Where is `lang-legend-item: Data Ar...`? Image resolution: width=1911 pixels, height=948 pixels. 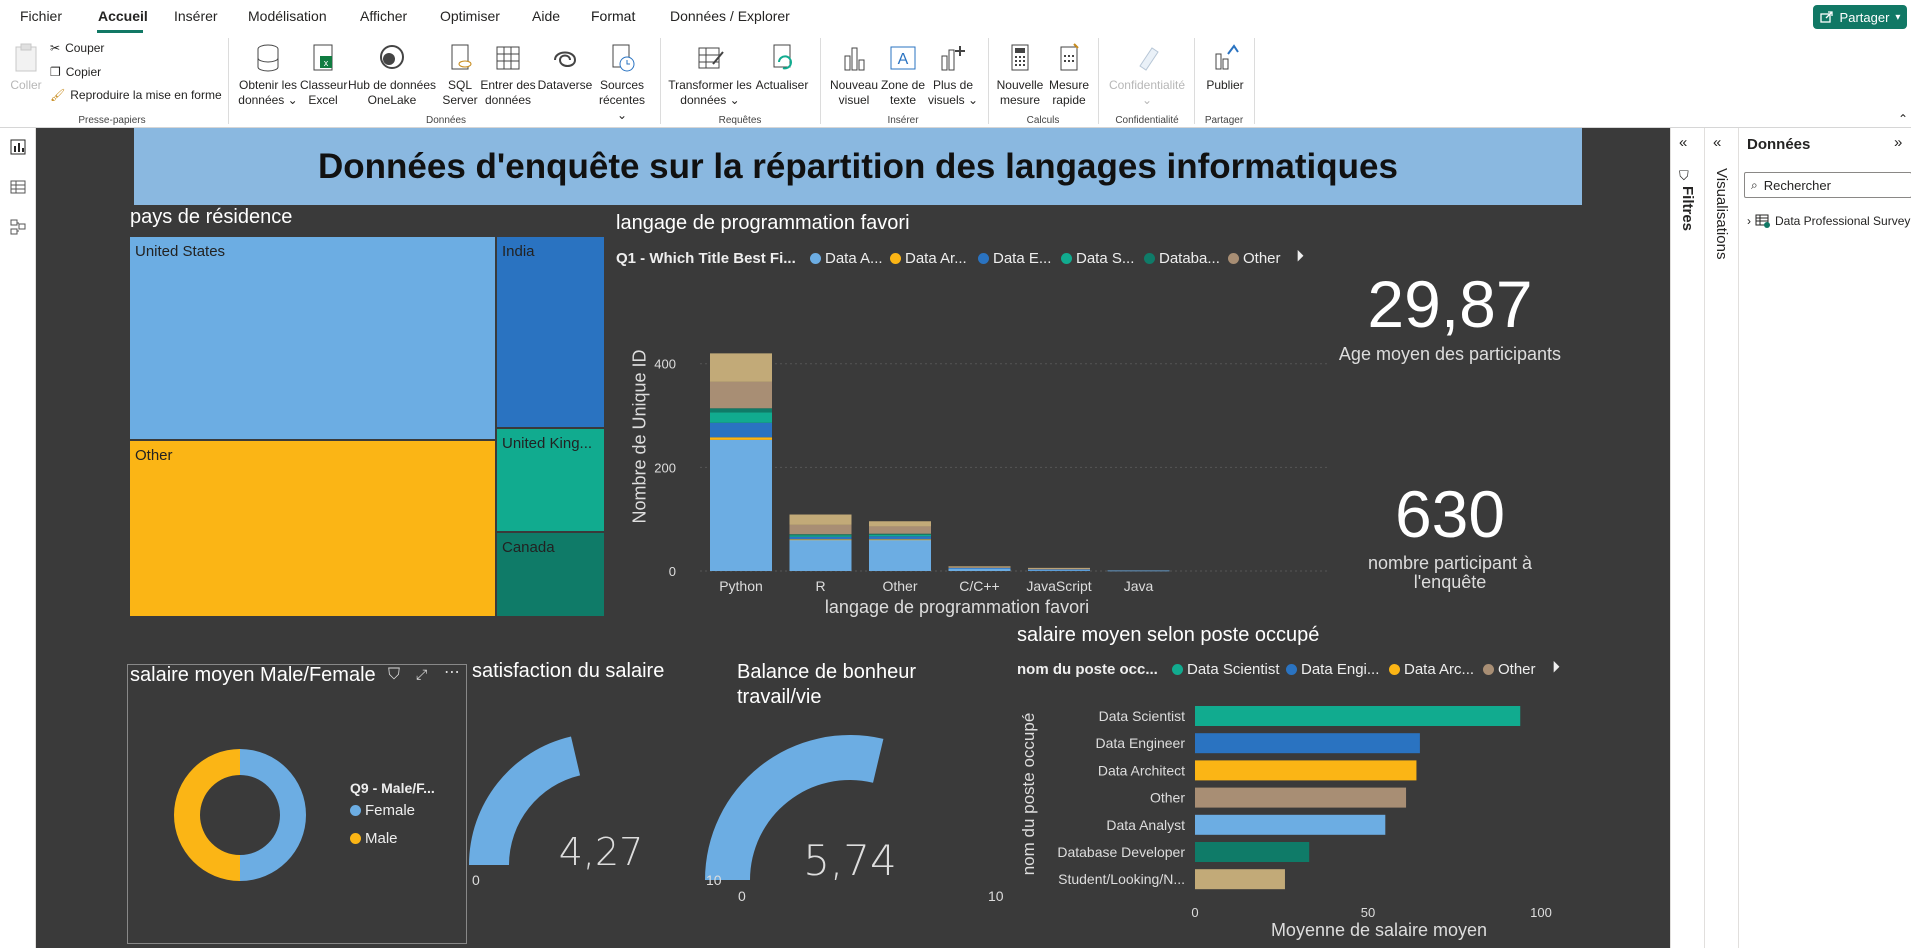 lang-legend-item: Data Ar... is located at coordinates (928, 258).